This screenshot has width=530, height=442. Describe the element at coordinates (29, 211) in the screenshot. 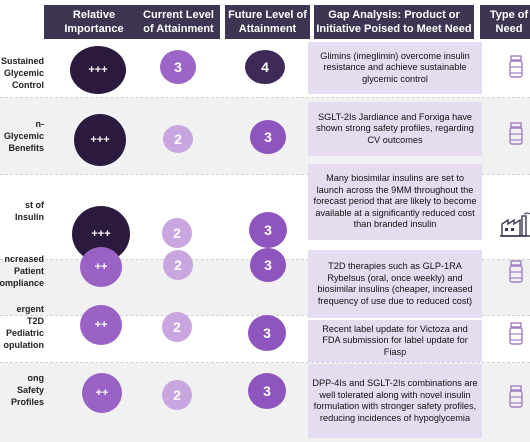

I see `row-label: st of Insulin` at that location.